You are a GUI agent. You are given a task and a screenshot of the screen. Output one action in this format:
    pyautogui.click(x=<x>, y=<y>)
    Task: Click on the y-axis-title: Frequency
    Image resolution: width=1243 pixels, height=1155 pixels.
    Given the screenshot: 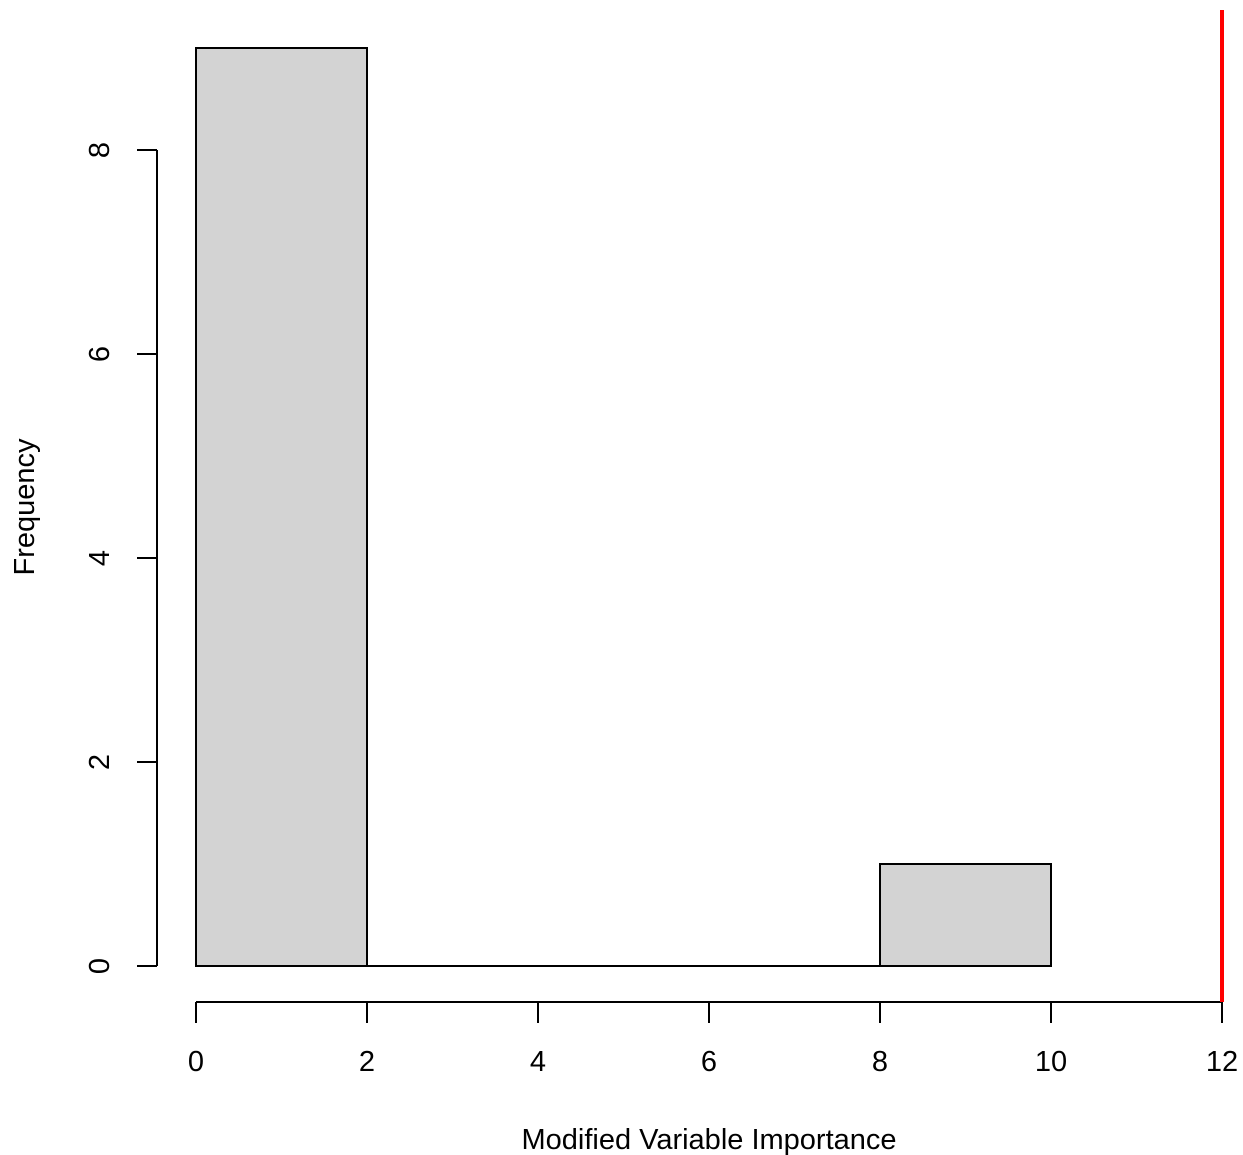 What is the action you would take?
    pyautogui.click(x=25, y=507)
    